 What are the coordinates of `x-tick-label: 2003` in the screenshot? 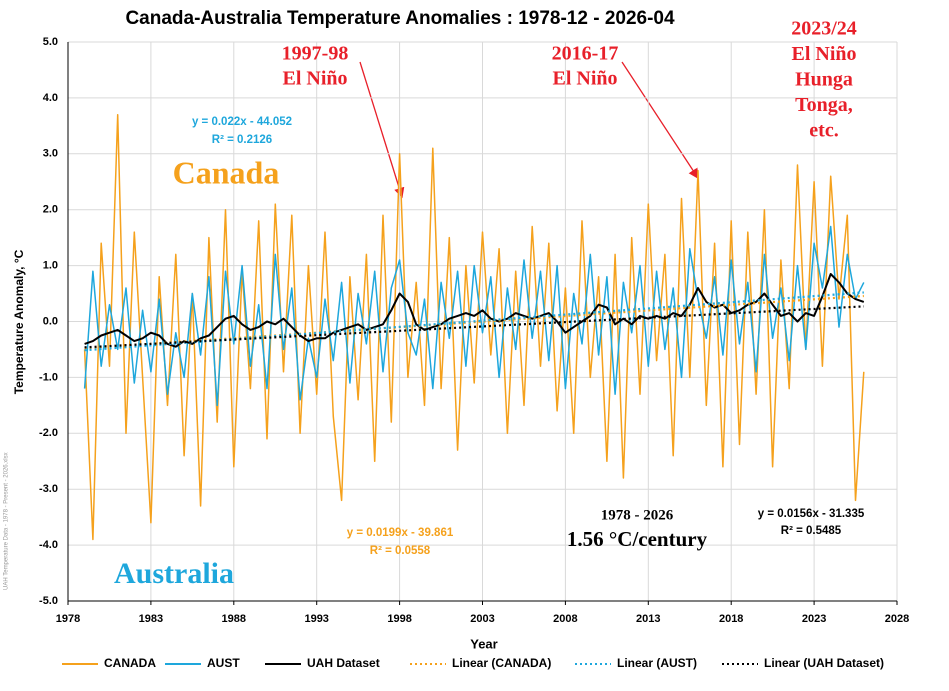 It's located at (482, 619).